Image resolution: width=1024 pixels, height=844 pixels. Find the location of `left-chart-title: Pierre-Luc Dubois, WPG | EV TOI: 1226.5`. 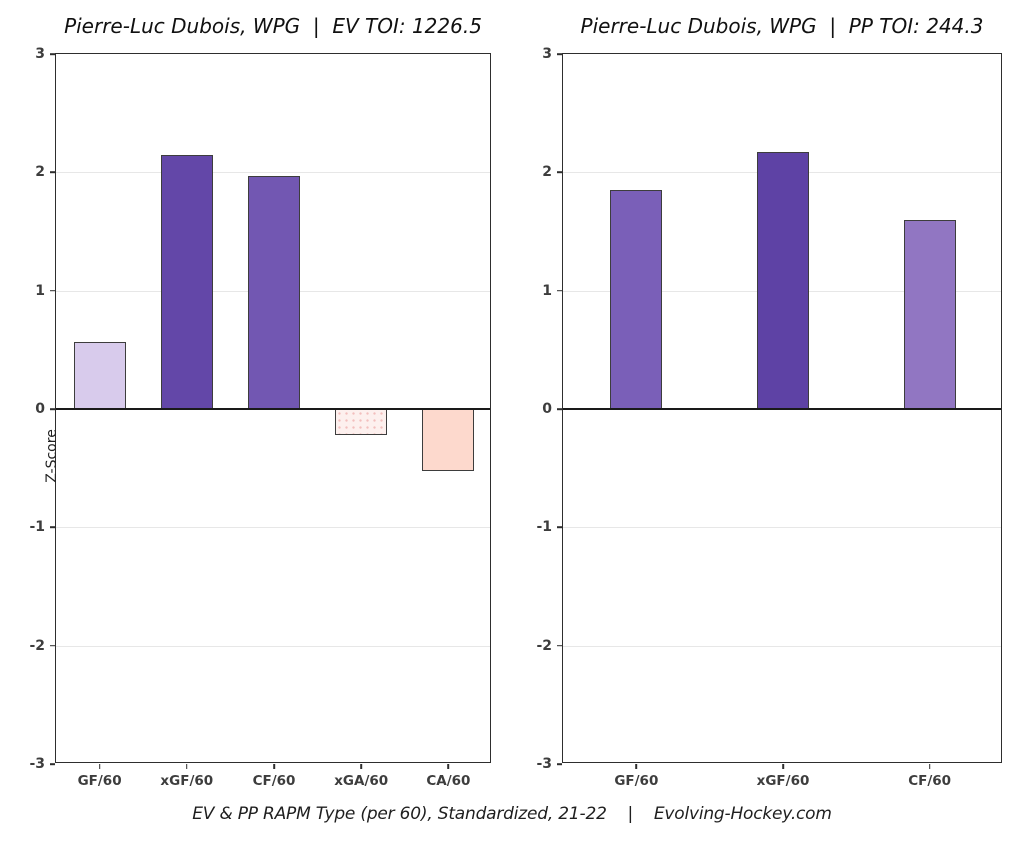

left-chart-title: Pierre-Luc Dubois, WPG | EV TOI: 1226.5 is located at coordinates (273, 26).